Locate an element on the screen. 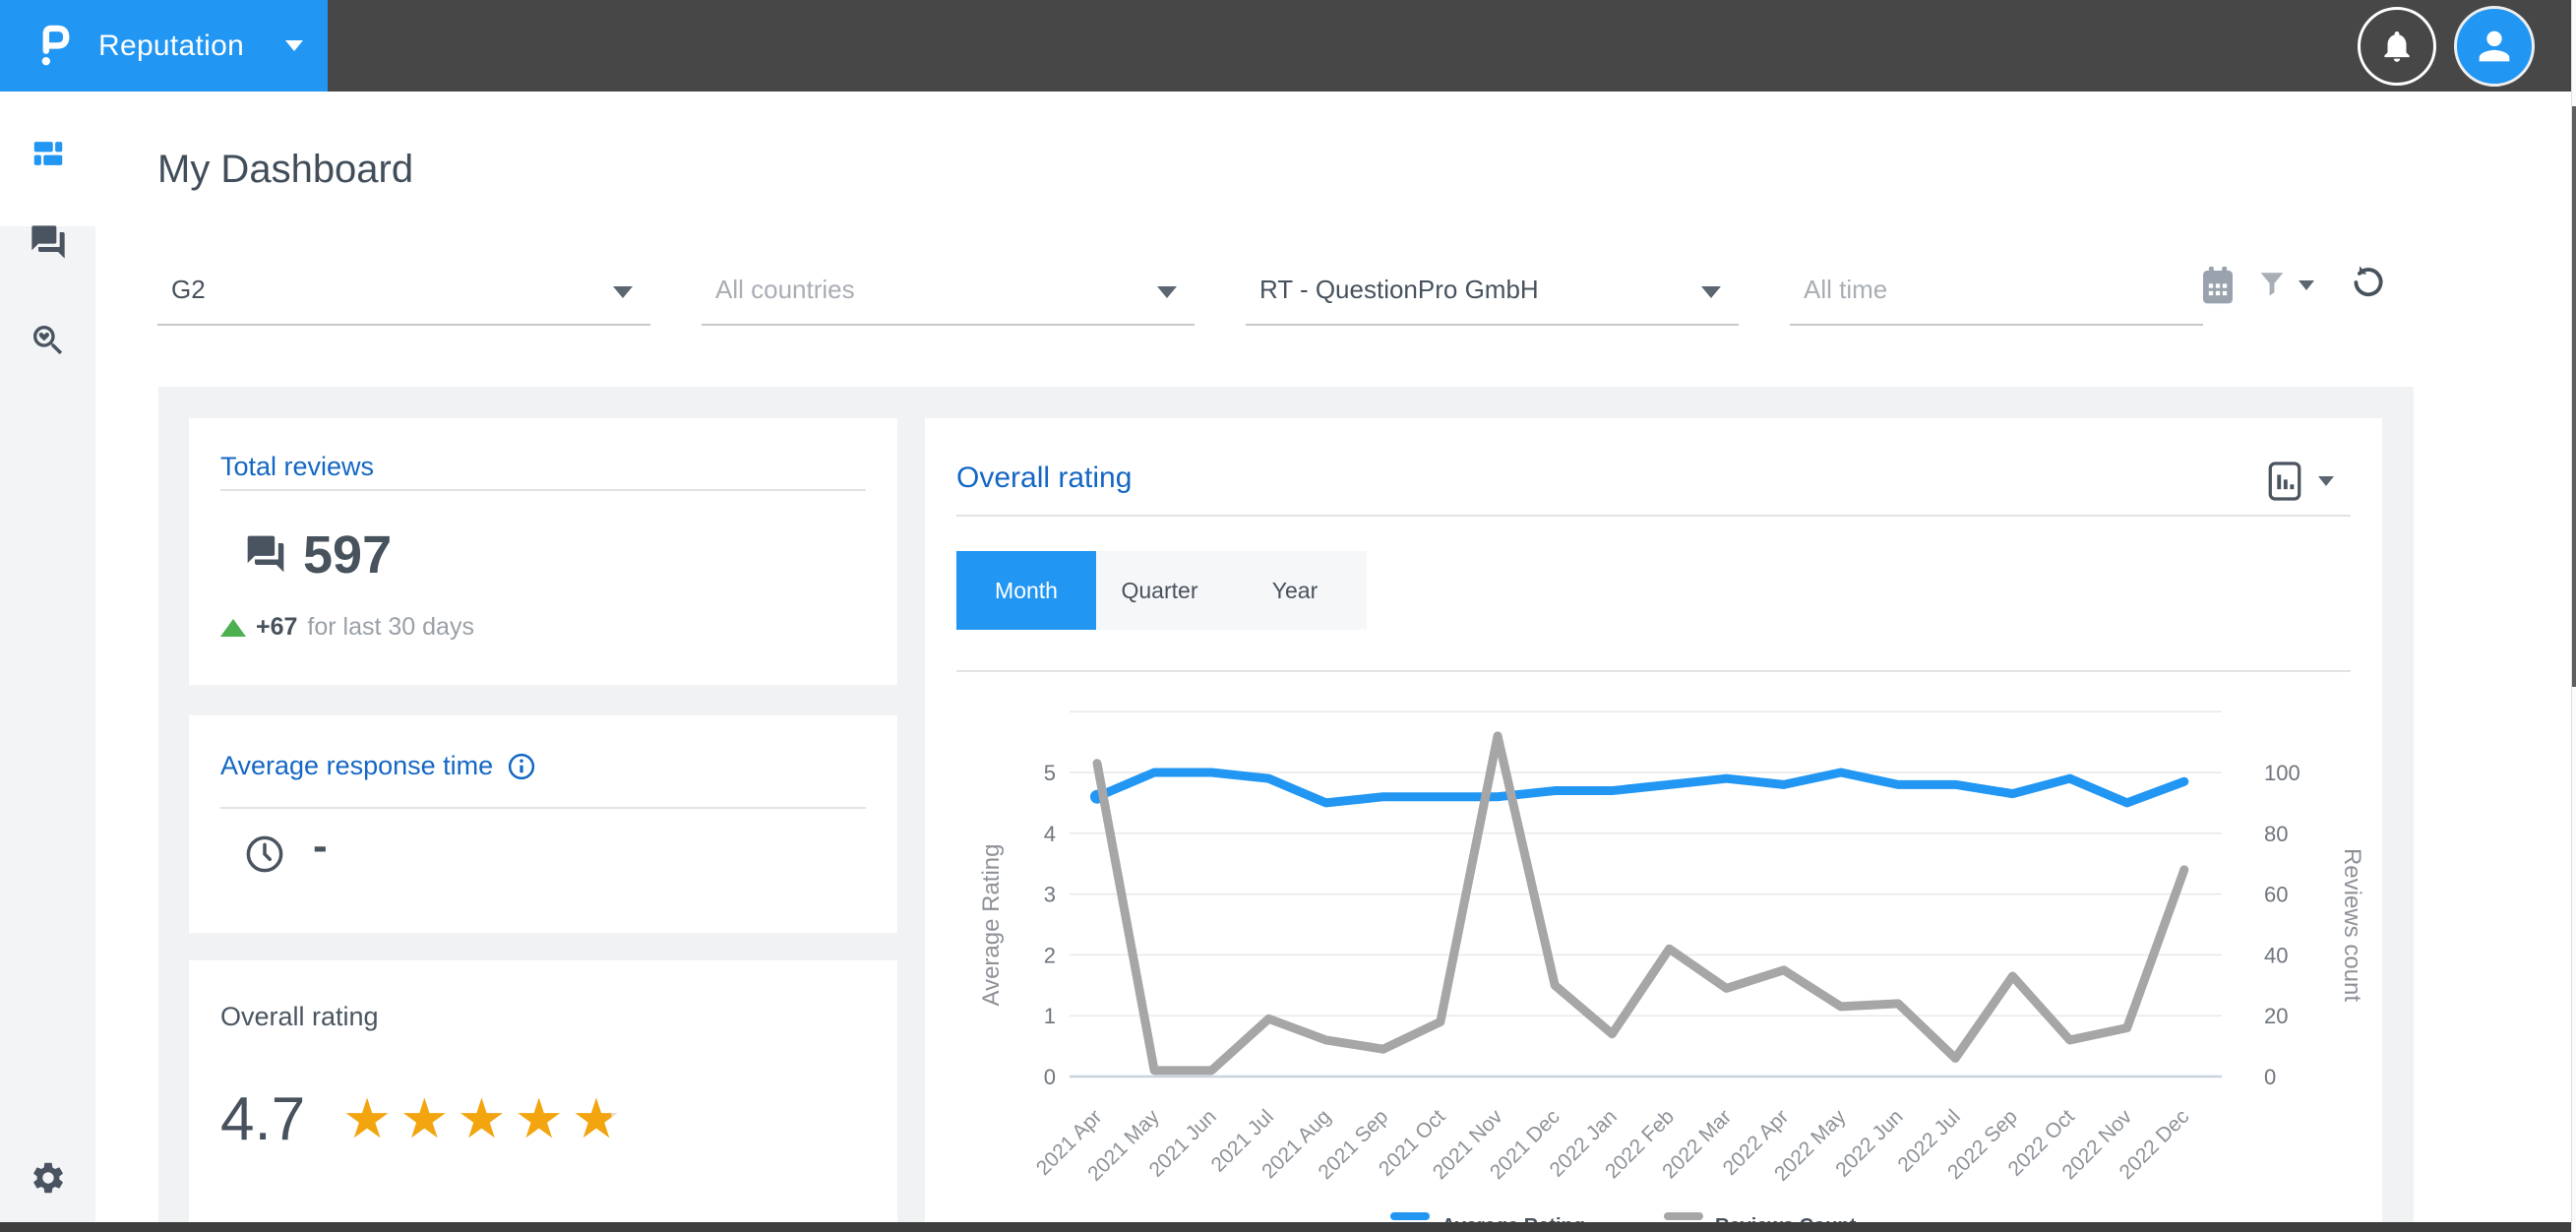 Image resolution: width=2576 pixels, height=1232 pixels. overall-rating-chart-title: Overall rating is located at coordinates (1044, 478).